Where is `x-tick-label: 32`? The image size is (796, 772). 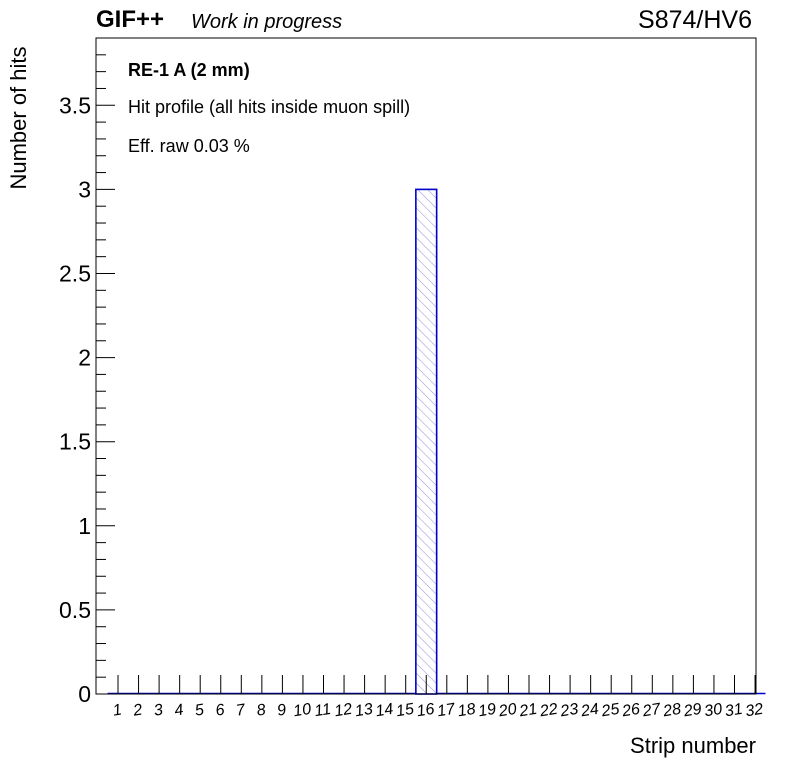
x-tick-label: 32 is located at coordinates (754, 711).